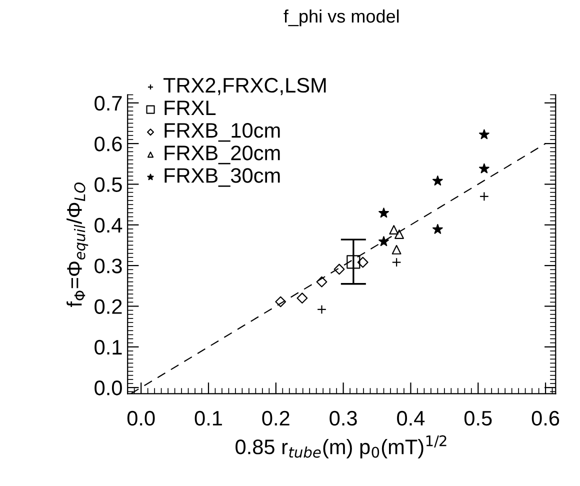  I want to click on y-tick-label: 0.7, so click(108, 103).